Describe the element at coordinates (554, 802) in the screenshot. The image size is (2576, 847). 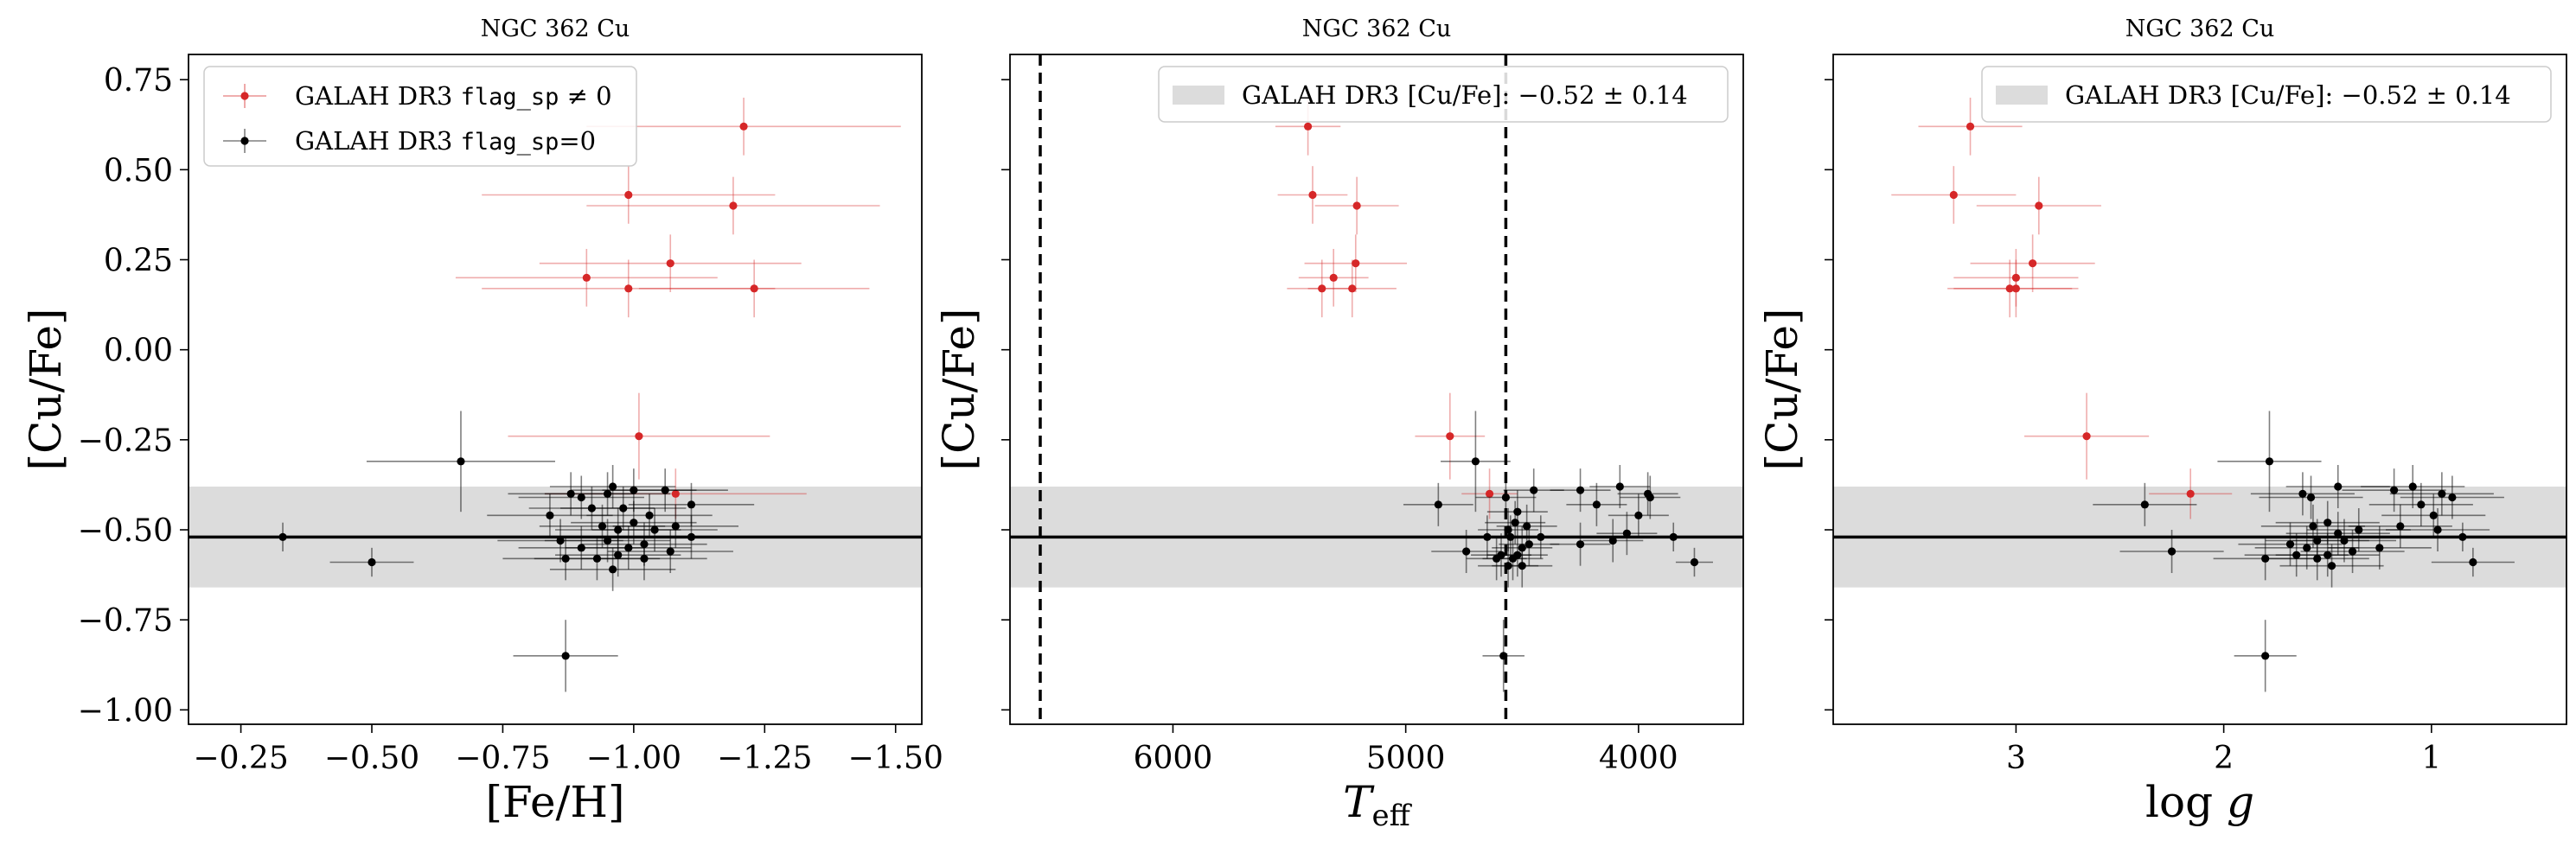
I see `x-axis-label: [Fe/H]` at that location.